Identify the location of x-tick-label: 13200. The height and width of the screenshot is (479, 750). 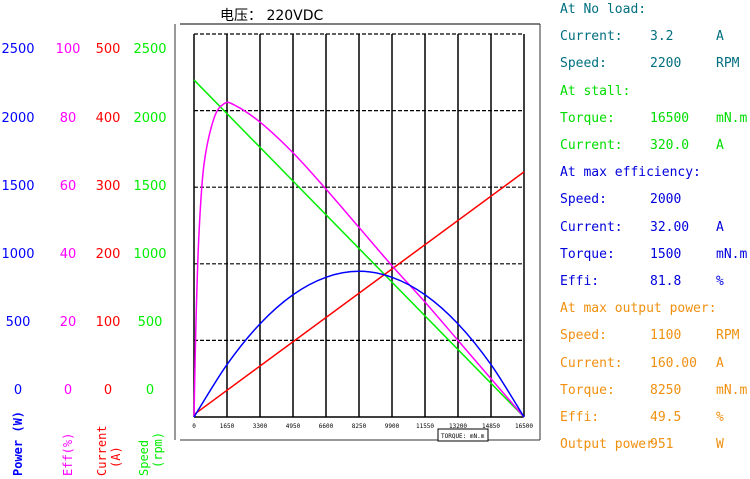
(458, 426).